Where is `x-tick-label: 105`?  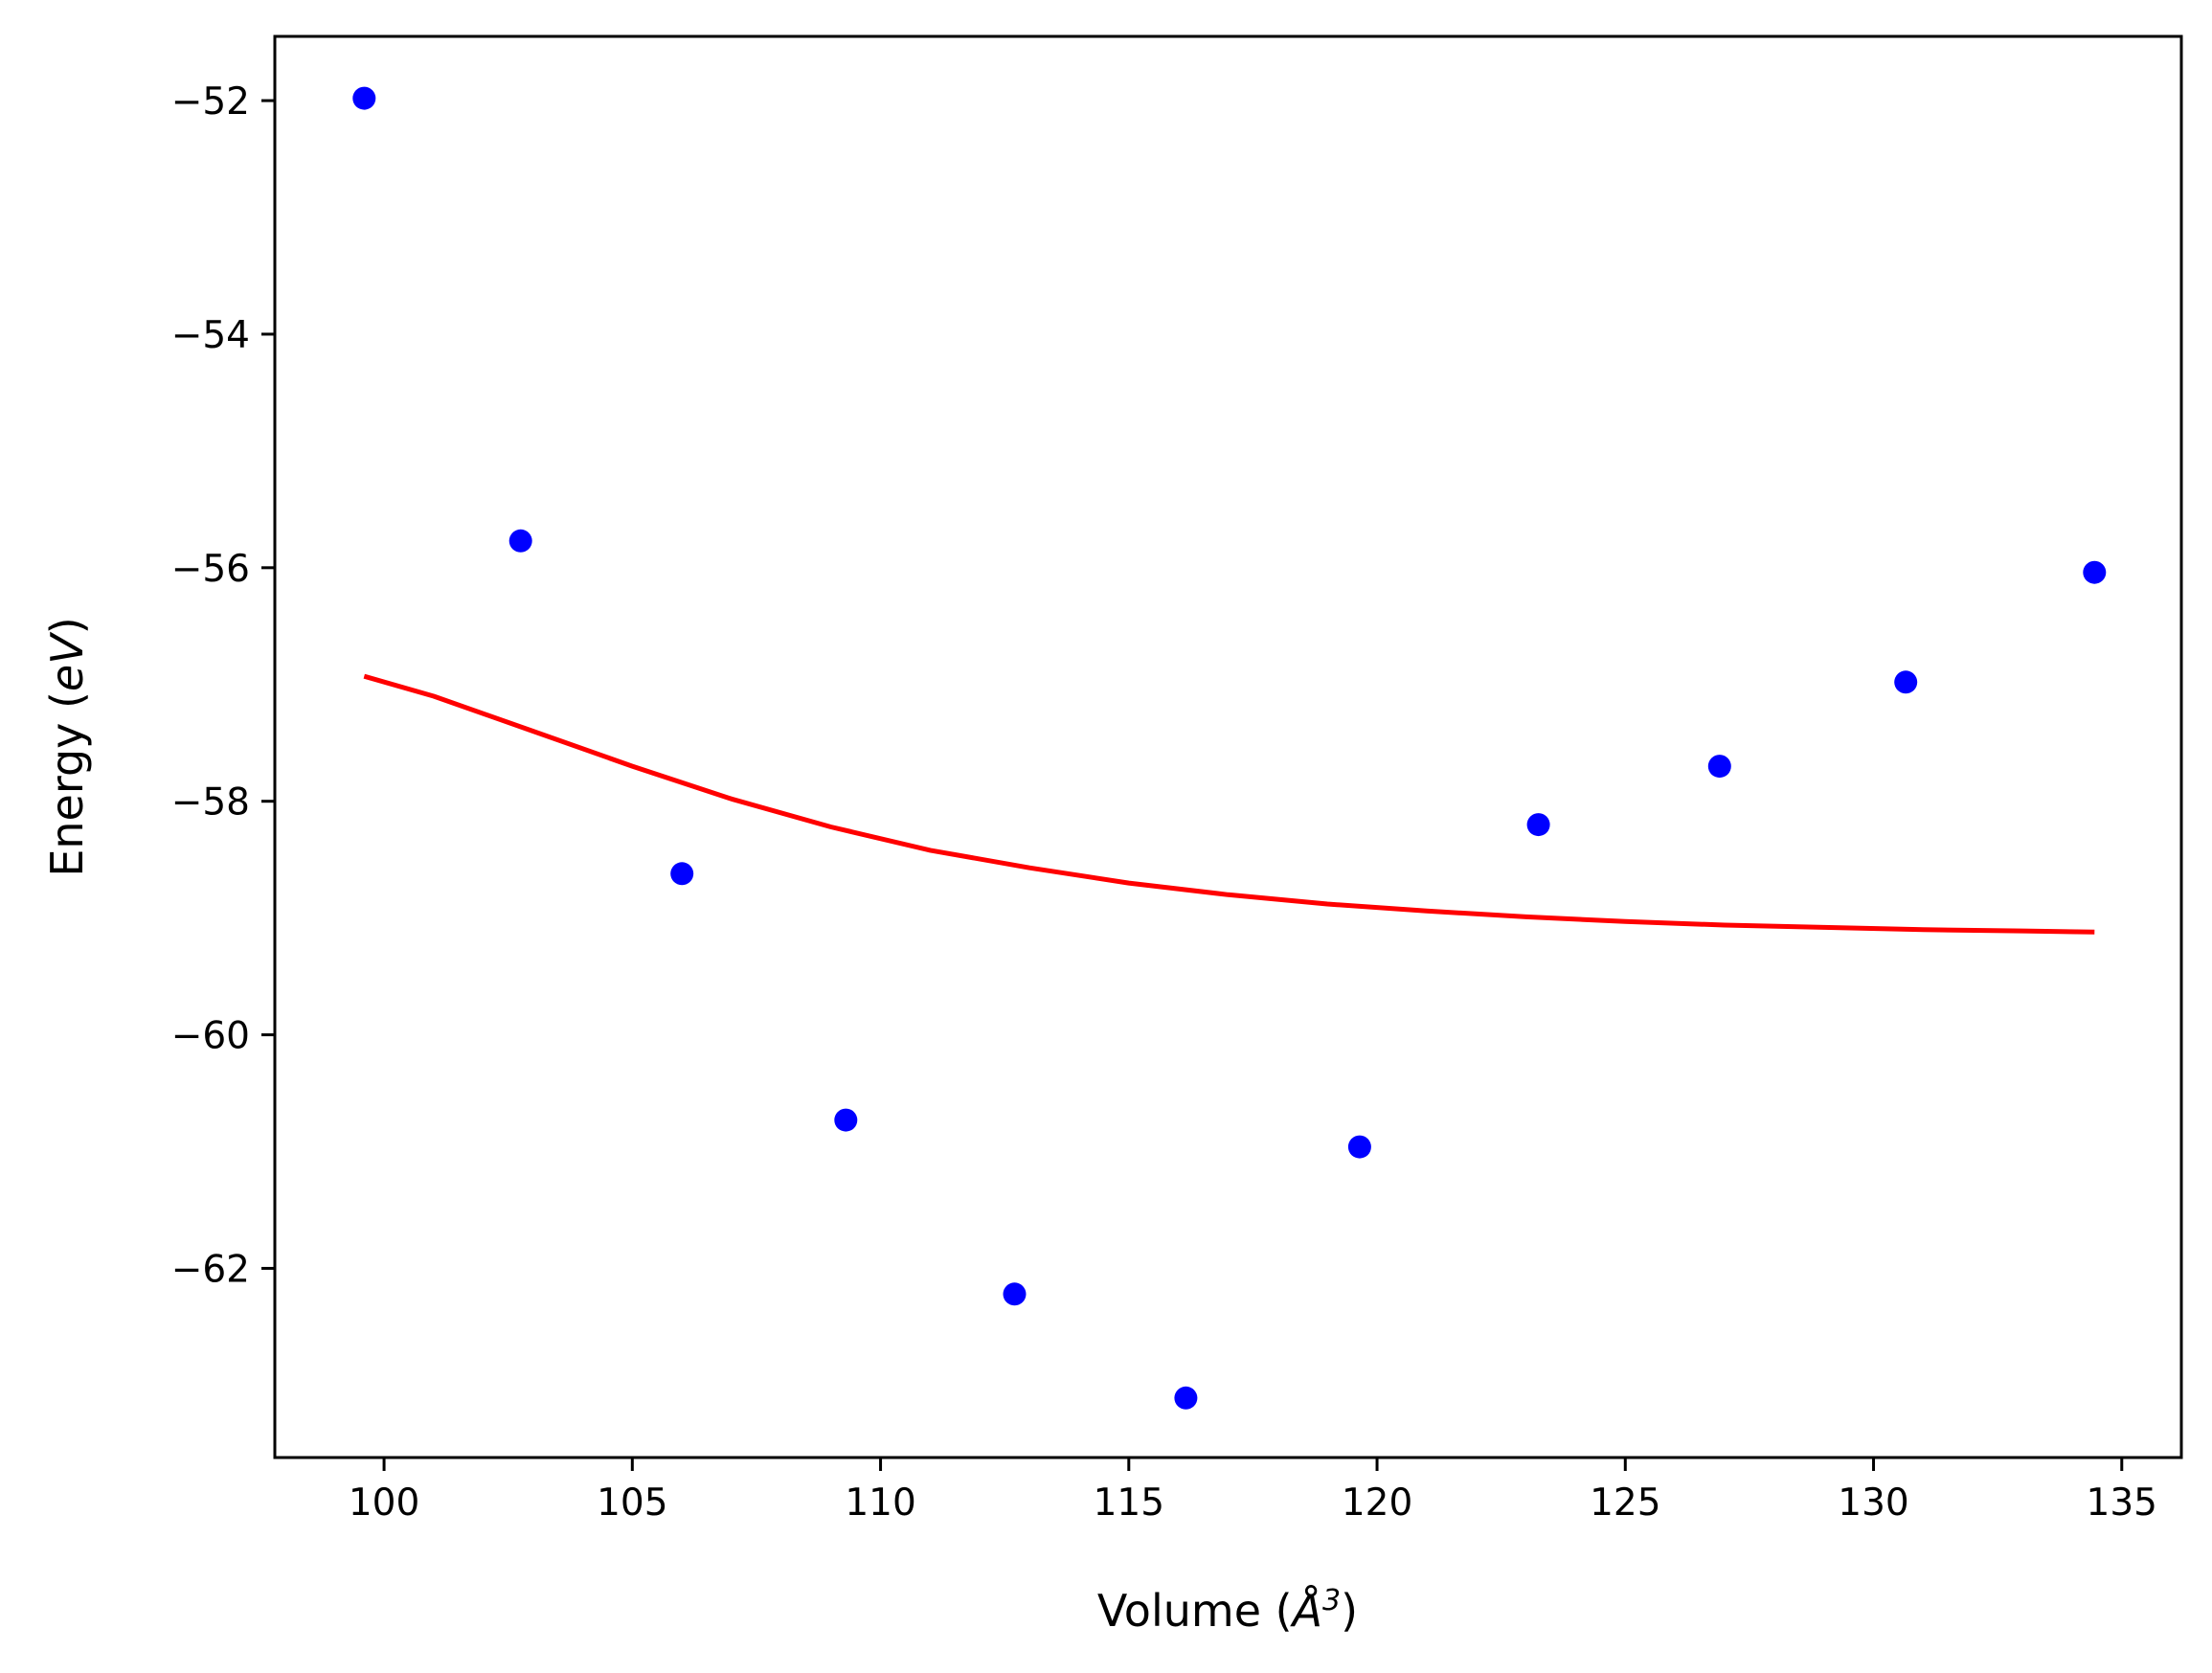 x-tick-label: 105 is located at coordinates (632, 1503).